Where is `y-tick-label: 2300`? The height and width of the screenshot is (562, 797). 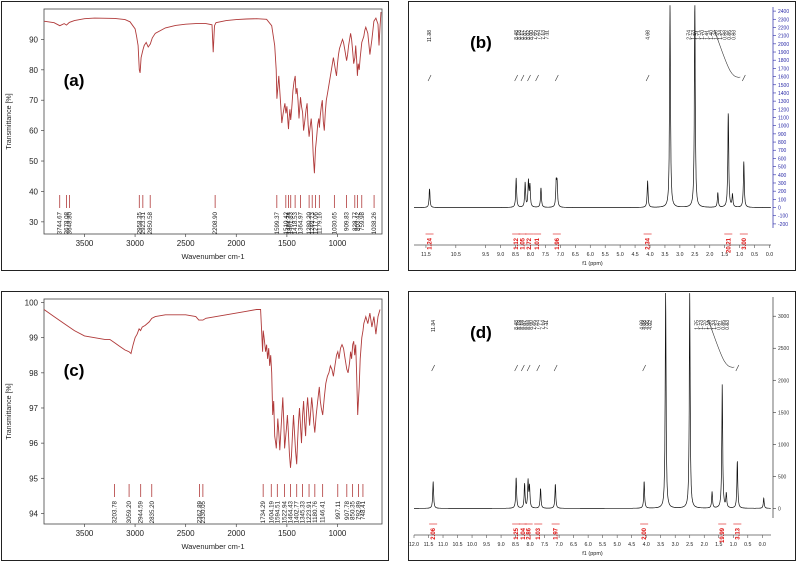 y-tick-label: 2300 is located at coordinates (783, 20).